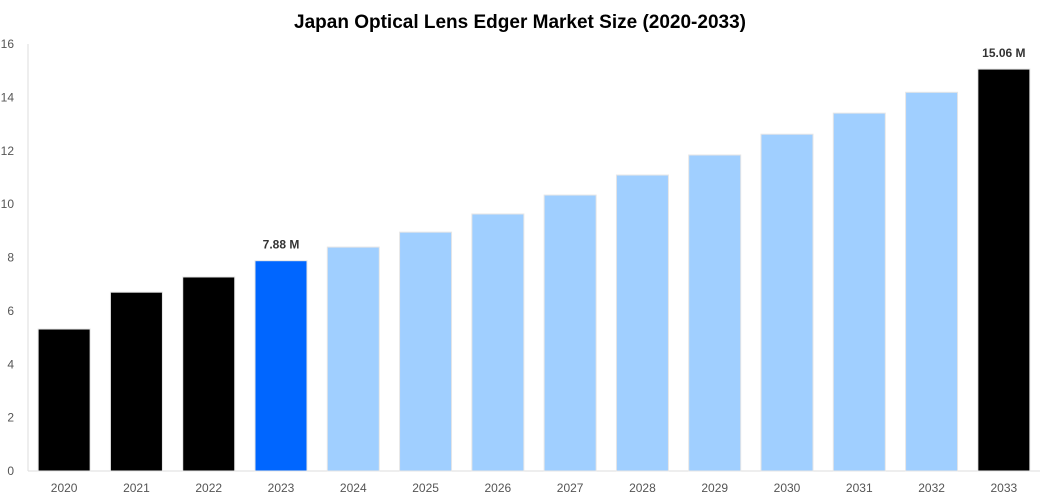 The height and width of the screenshot is (500, 1040). Describe the element at coordinates (281, 245) in the screenshot. I see `data-label: 7.88 M` at that location.